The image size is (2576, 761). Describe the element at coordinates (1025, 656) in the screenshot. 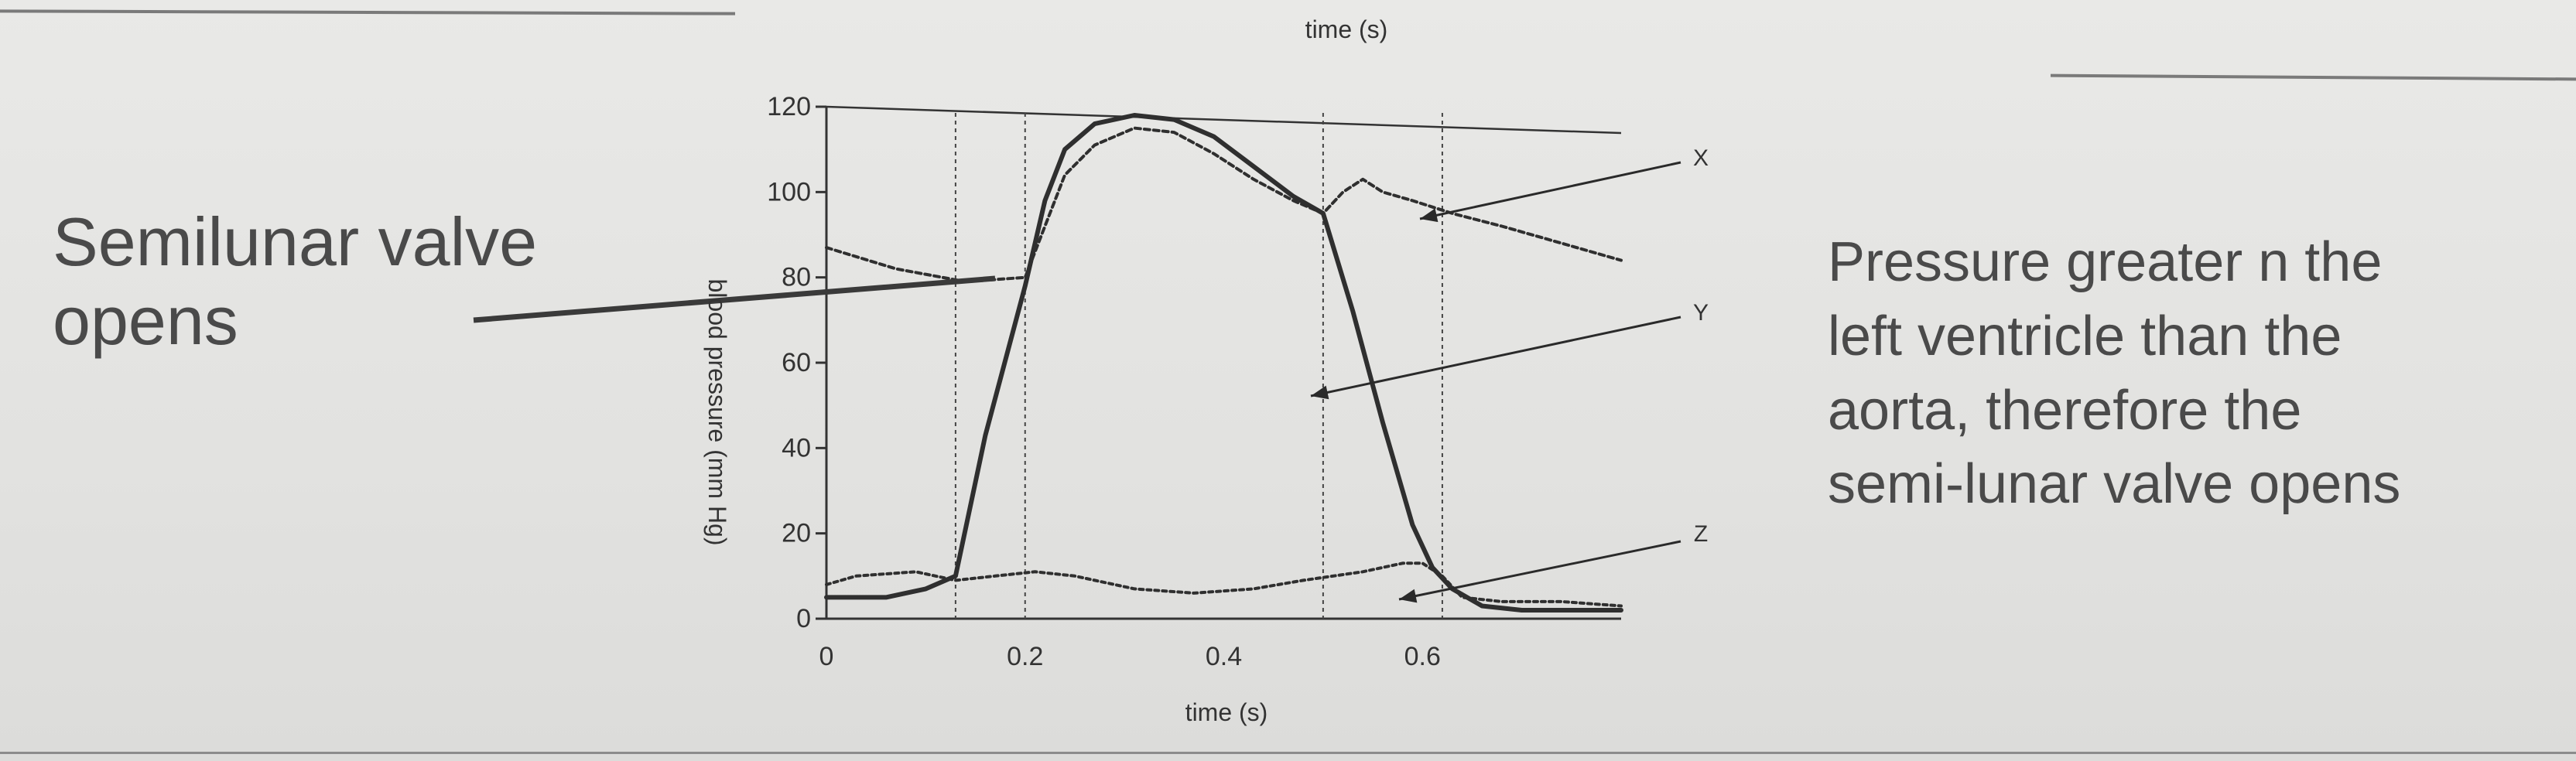

I see `x-tick-label: 0.2` at that location.